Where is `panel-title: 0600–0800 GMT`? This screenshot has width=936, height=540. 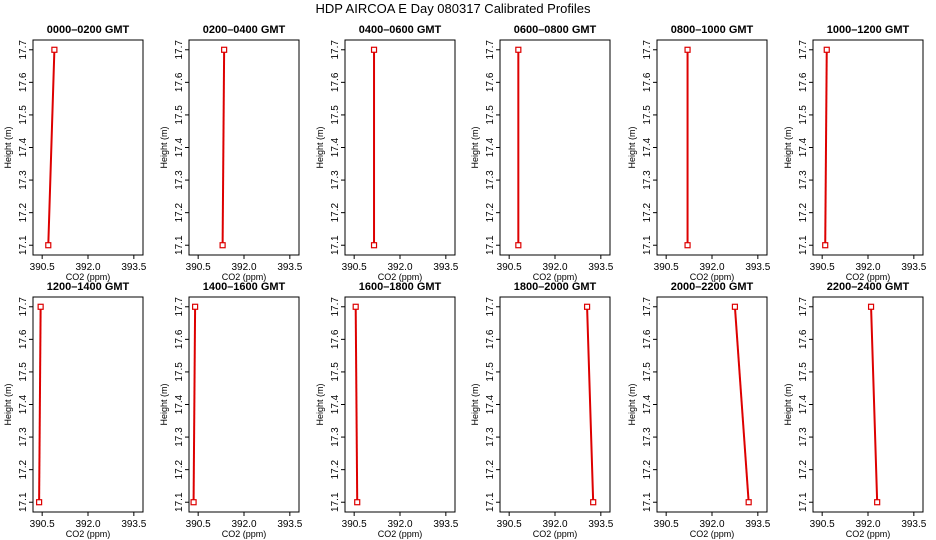 panel-title: 0600–0800 GMT is located at coordinates (555, 30).